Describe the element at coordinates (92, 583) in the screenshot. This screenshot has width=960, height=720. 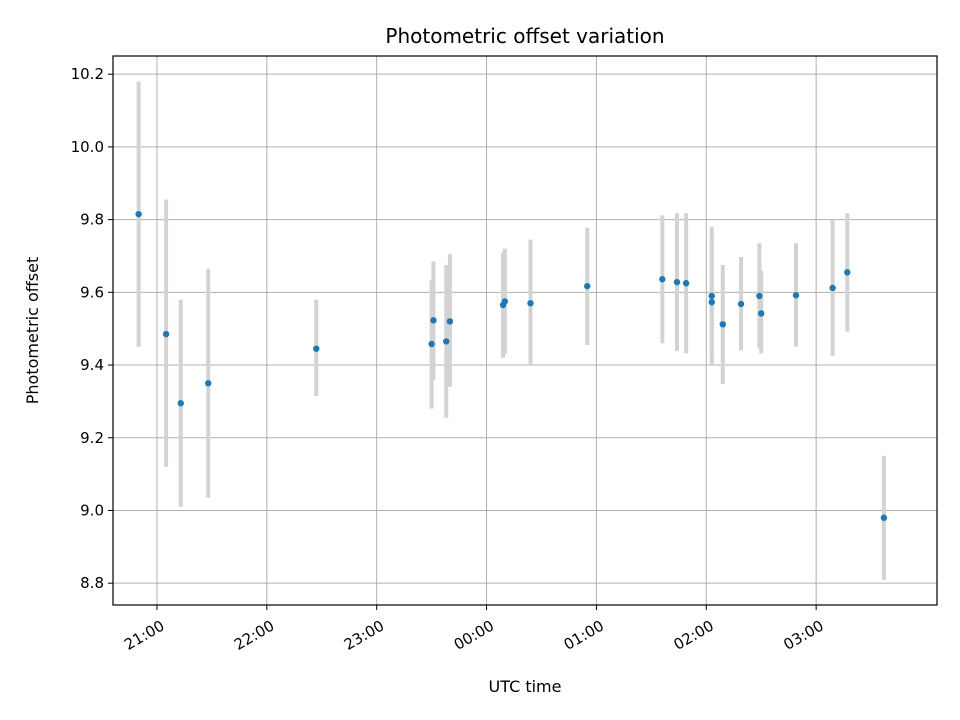
I see `y-tick-label: 8.8` at that location.